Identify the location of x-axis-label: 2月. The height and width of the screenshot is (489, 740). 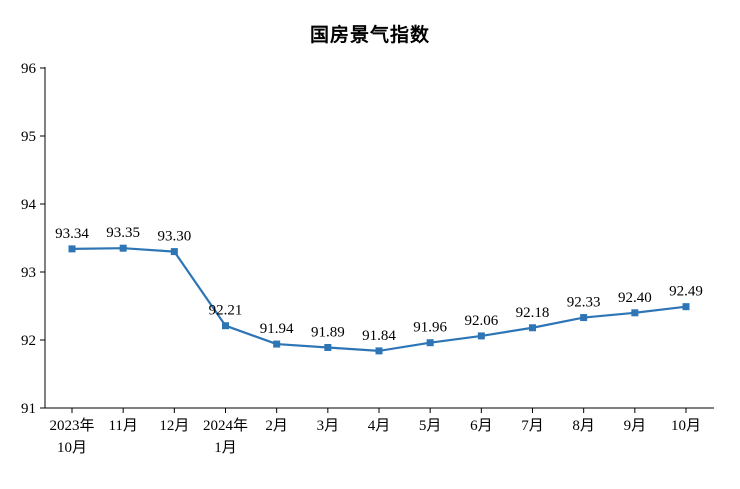
(276, 426).